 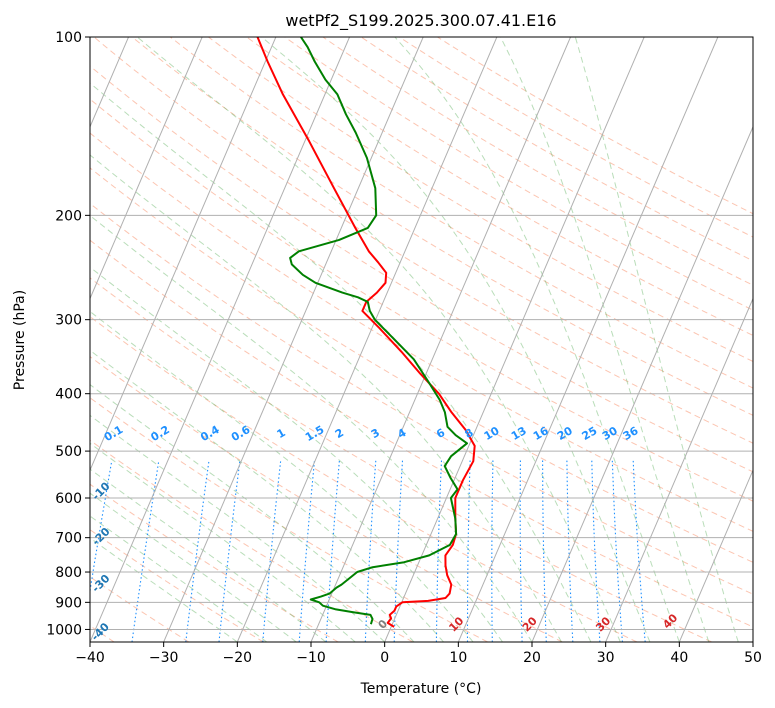 What do you see at coordinates (68, 603) in the screenshot?
I see `y-tick-label: 900` at bounding box center [68, 603].